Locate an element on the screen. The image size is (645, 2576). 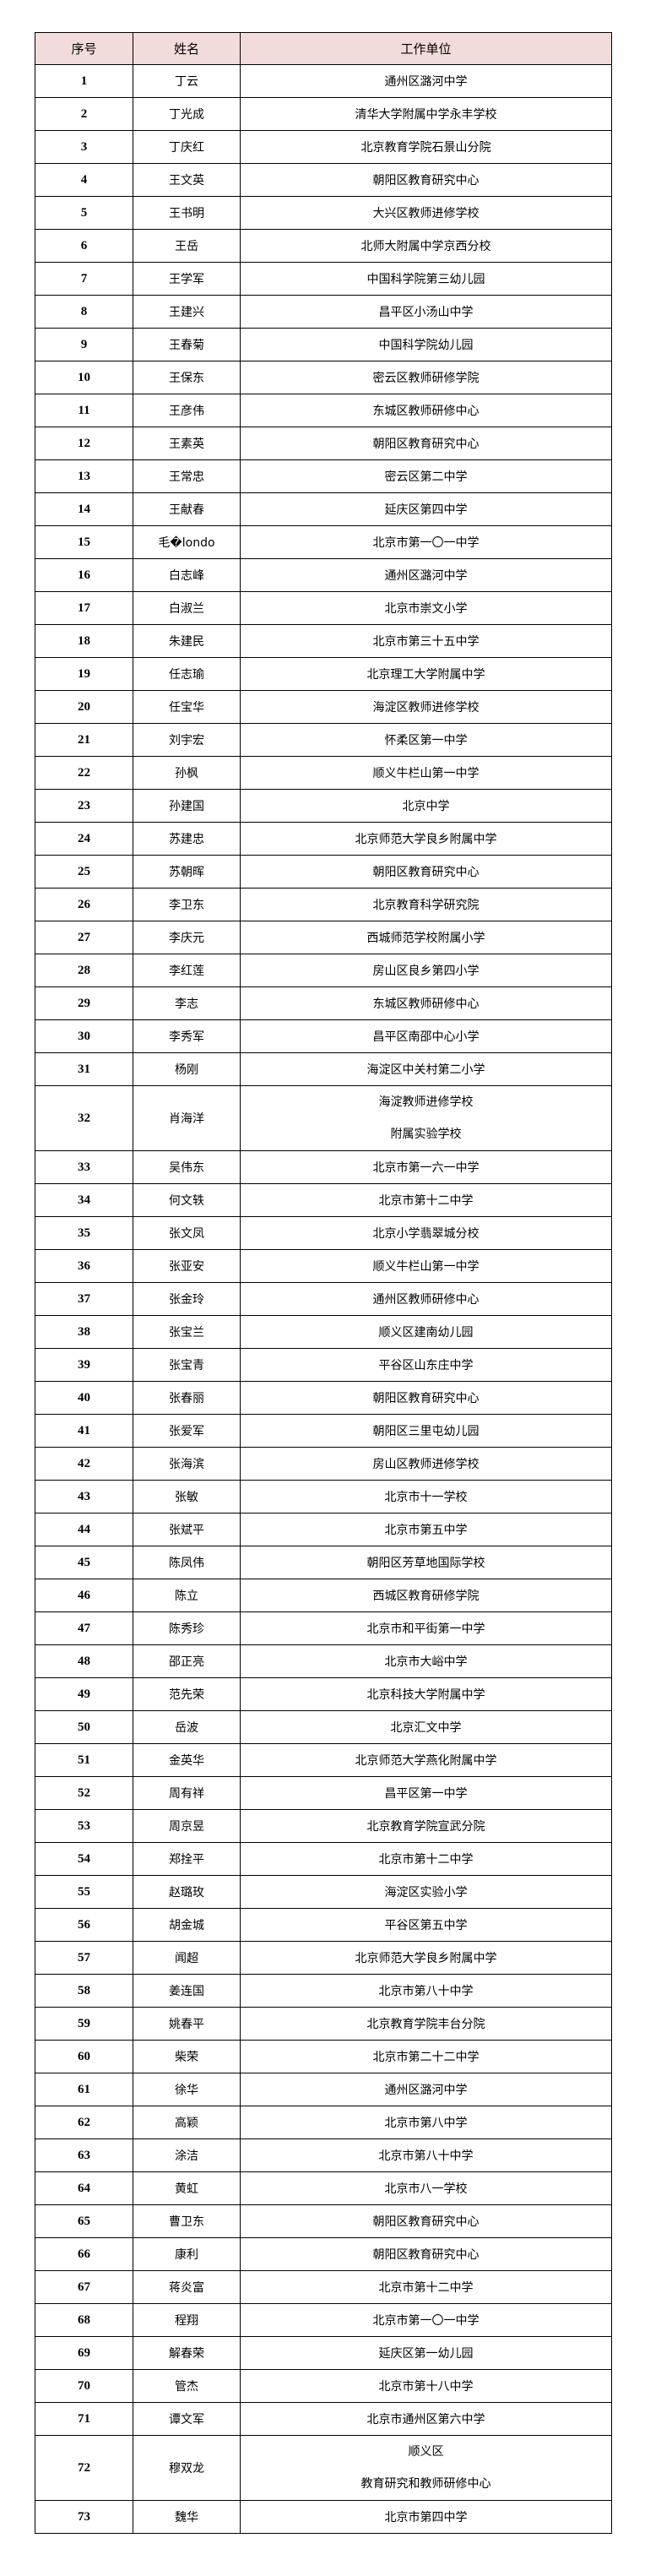
table-row: 48 邵正亮 北京市大峪中学 is located at coordinates (323, 1661).